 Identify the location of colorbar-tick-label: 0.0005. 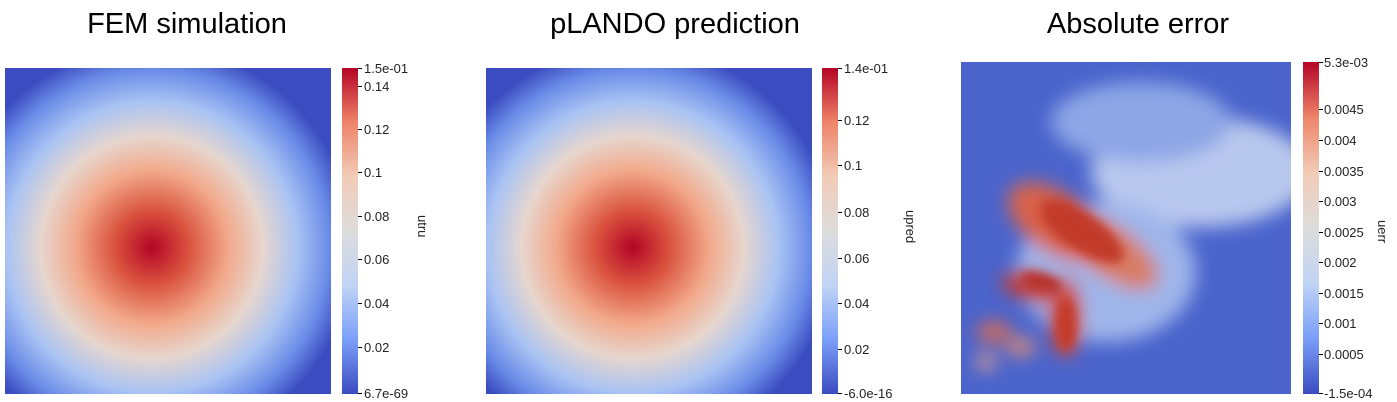
(1344, 354).